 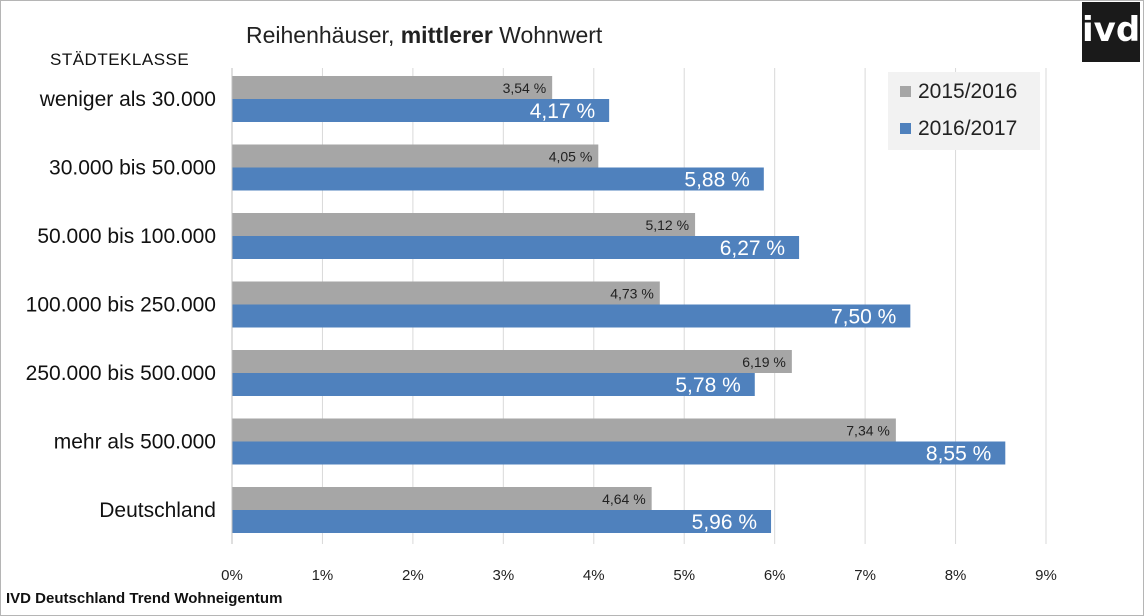 What do you see at coordinates (667, 225) in the screenshot?
I see `data-label-series1: 5,12 %` at bounding box center [667, 225].